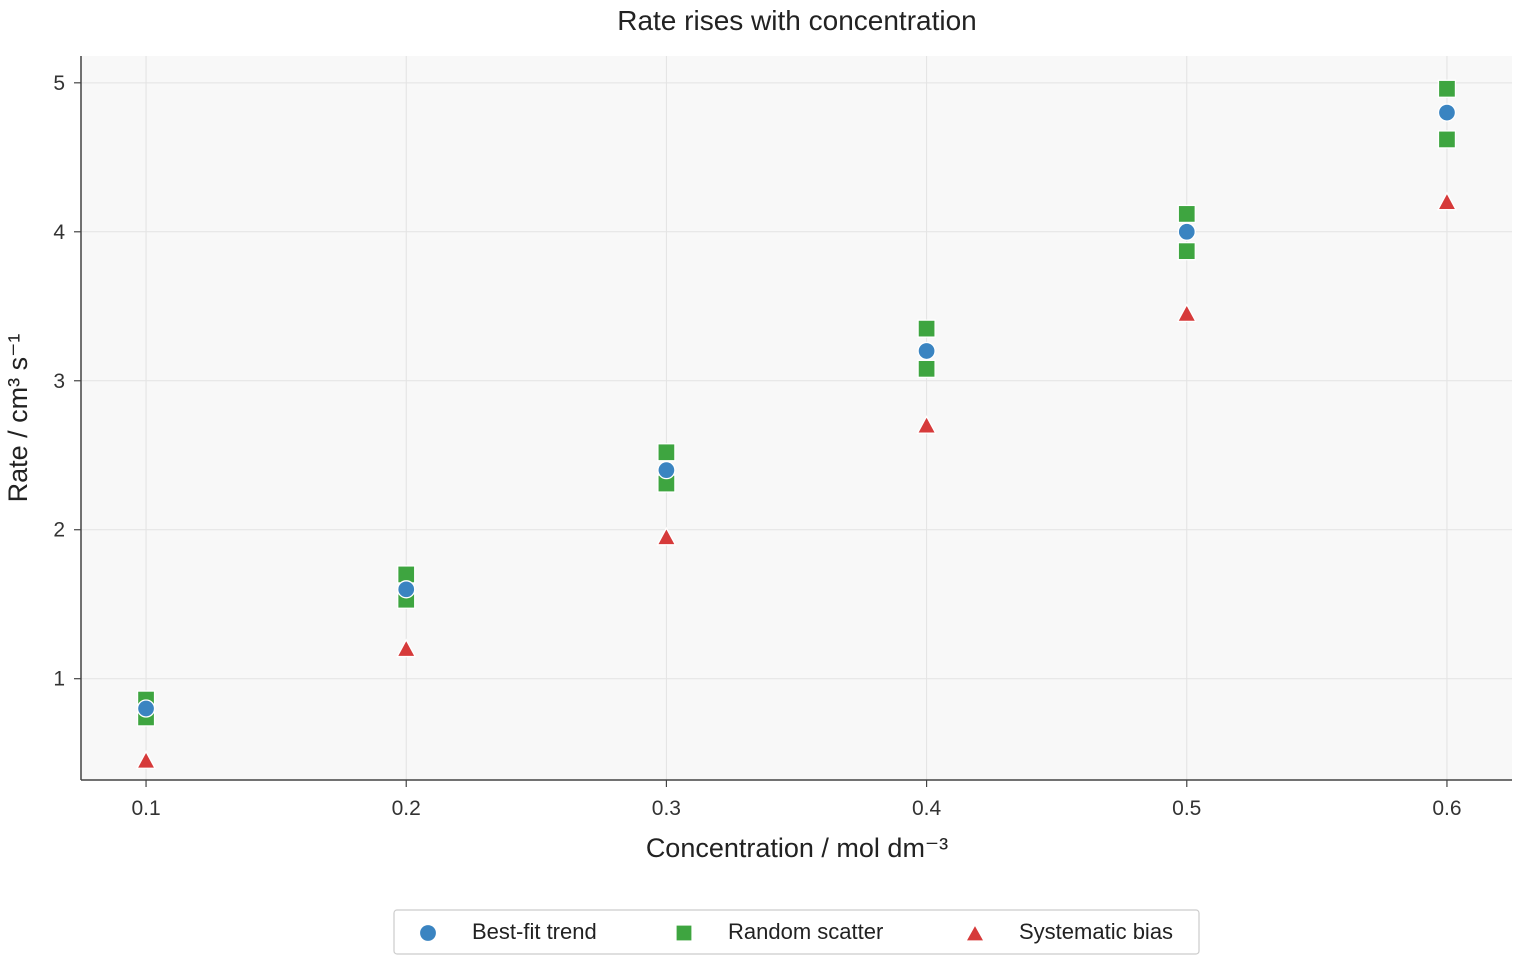 The height and width of the screenshot is (960, 1520). Describe the element at coordinates (406, 808) in the screenshot. I see `x-tick-label: 0.2` at that location.